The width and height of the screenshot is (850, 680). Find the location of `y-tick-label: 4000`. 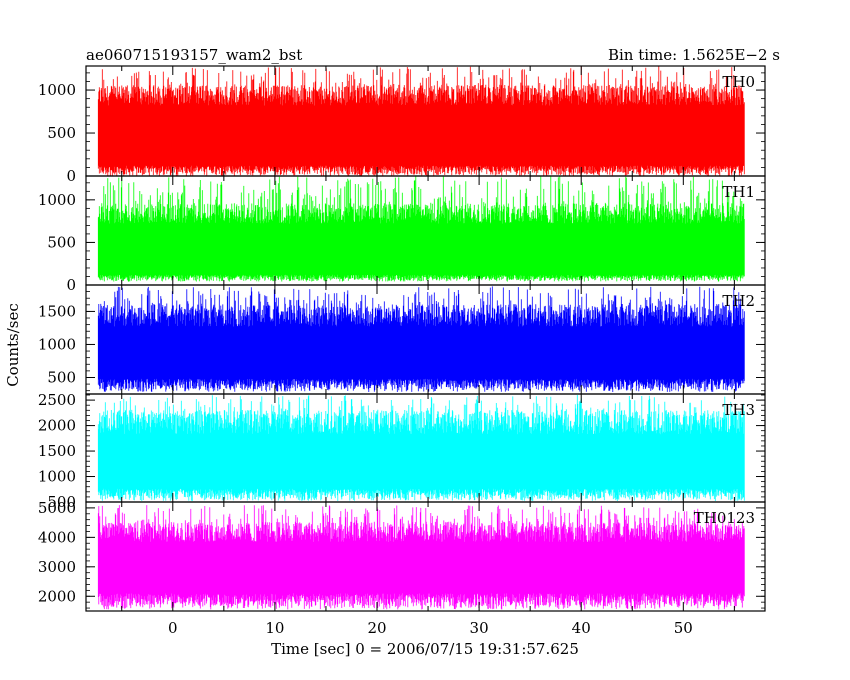

y-tick-label: 4000 is located at coordinates (57, 537).